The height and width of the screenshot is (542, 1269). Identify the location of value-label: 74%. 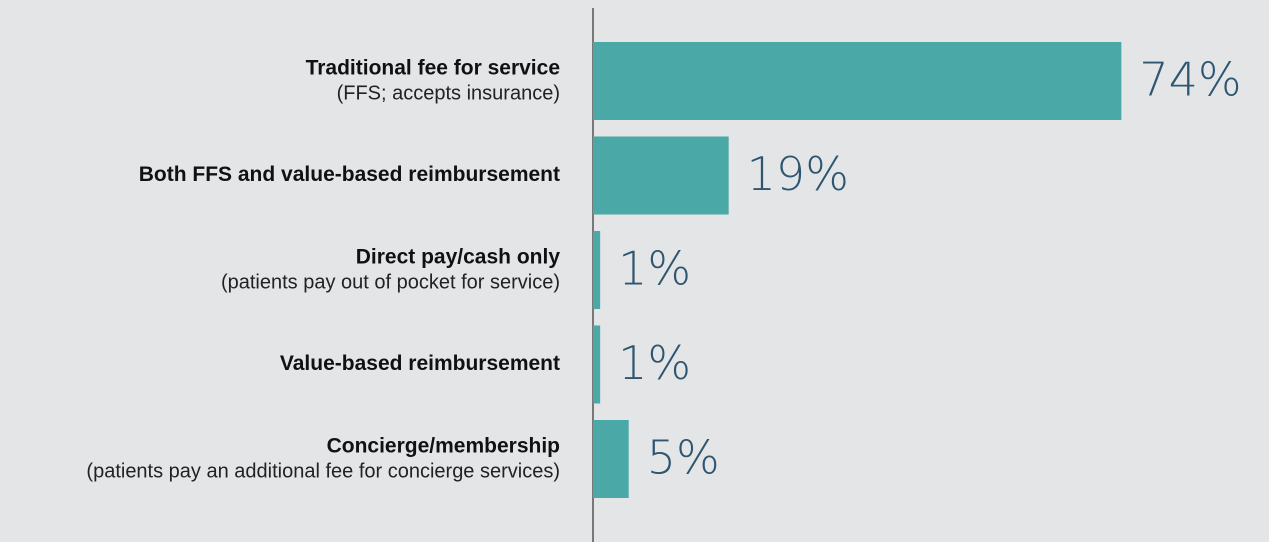
(1190, 80).